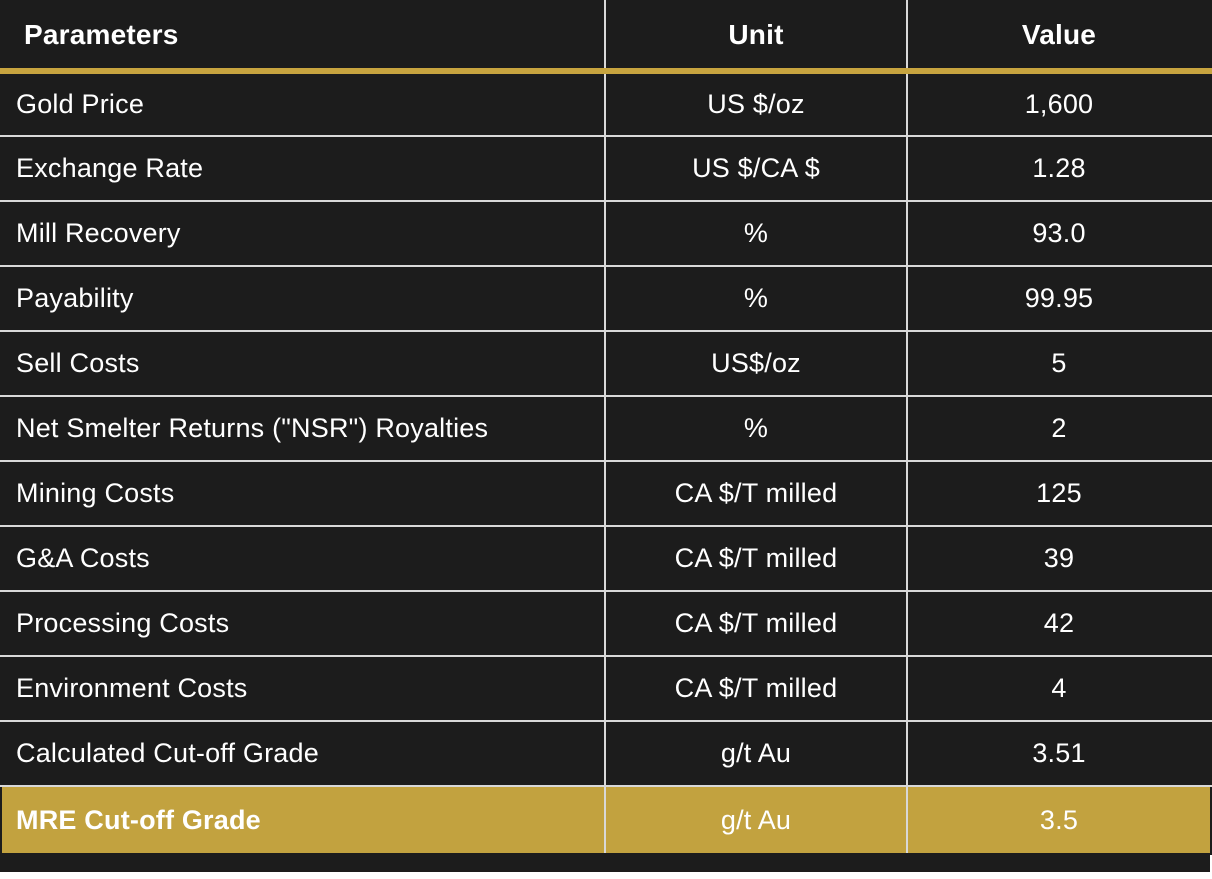 Image resolution: width=1212 pixels, height=879 pixels. Describe the element at coordinates (303, 558) in the screenshot. I see `parameter-cell: G&A Costs` at that location.